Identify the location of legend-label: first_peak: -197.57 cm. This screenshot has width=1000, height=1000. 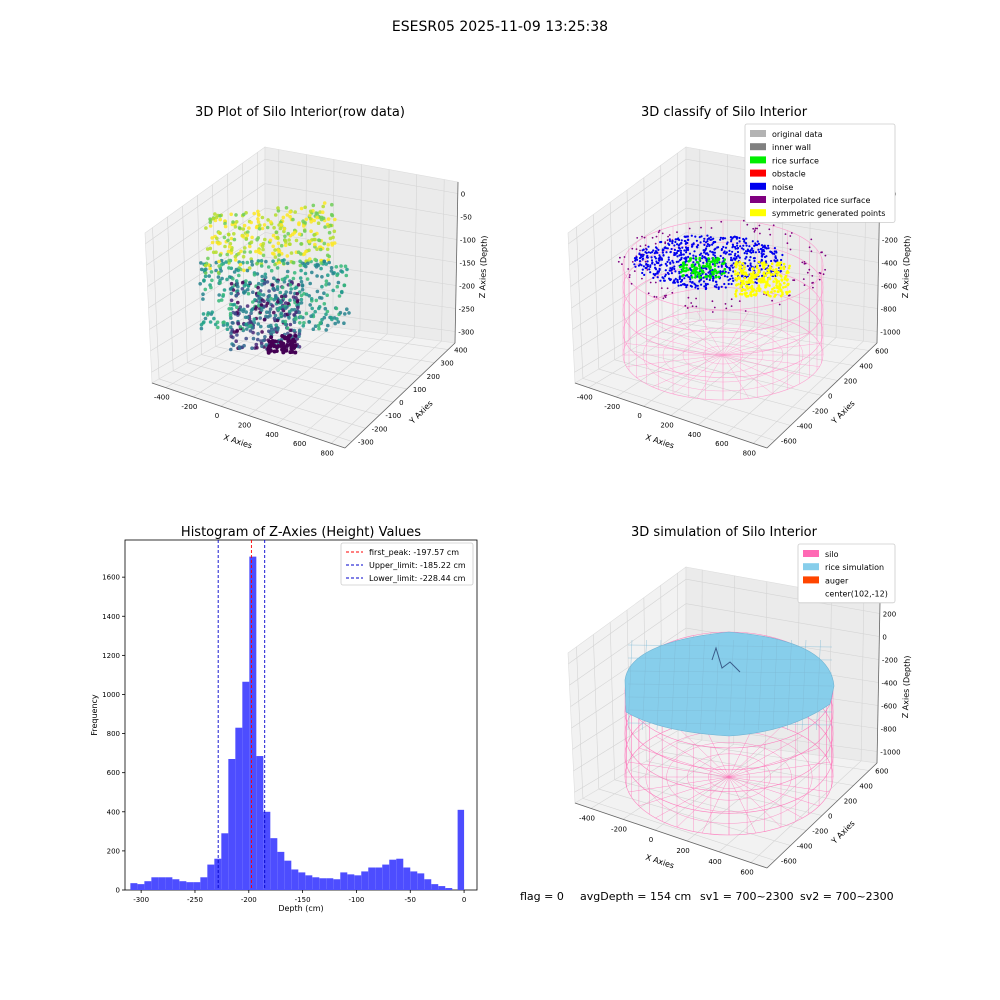
(414, 552).